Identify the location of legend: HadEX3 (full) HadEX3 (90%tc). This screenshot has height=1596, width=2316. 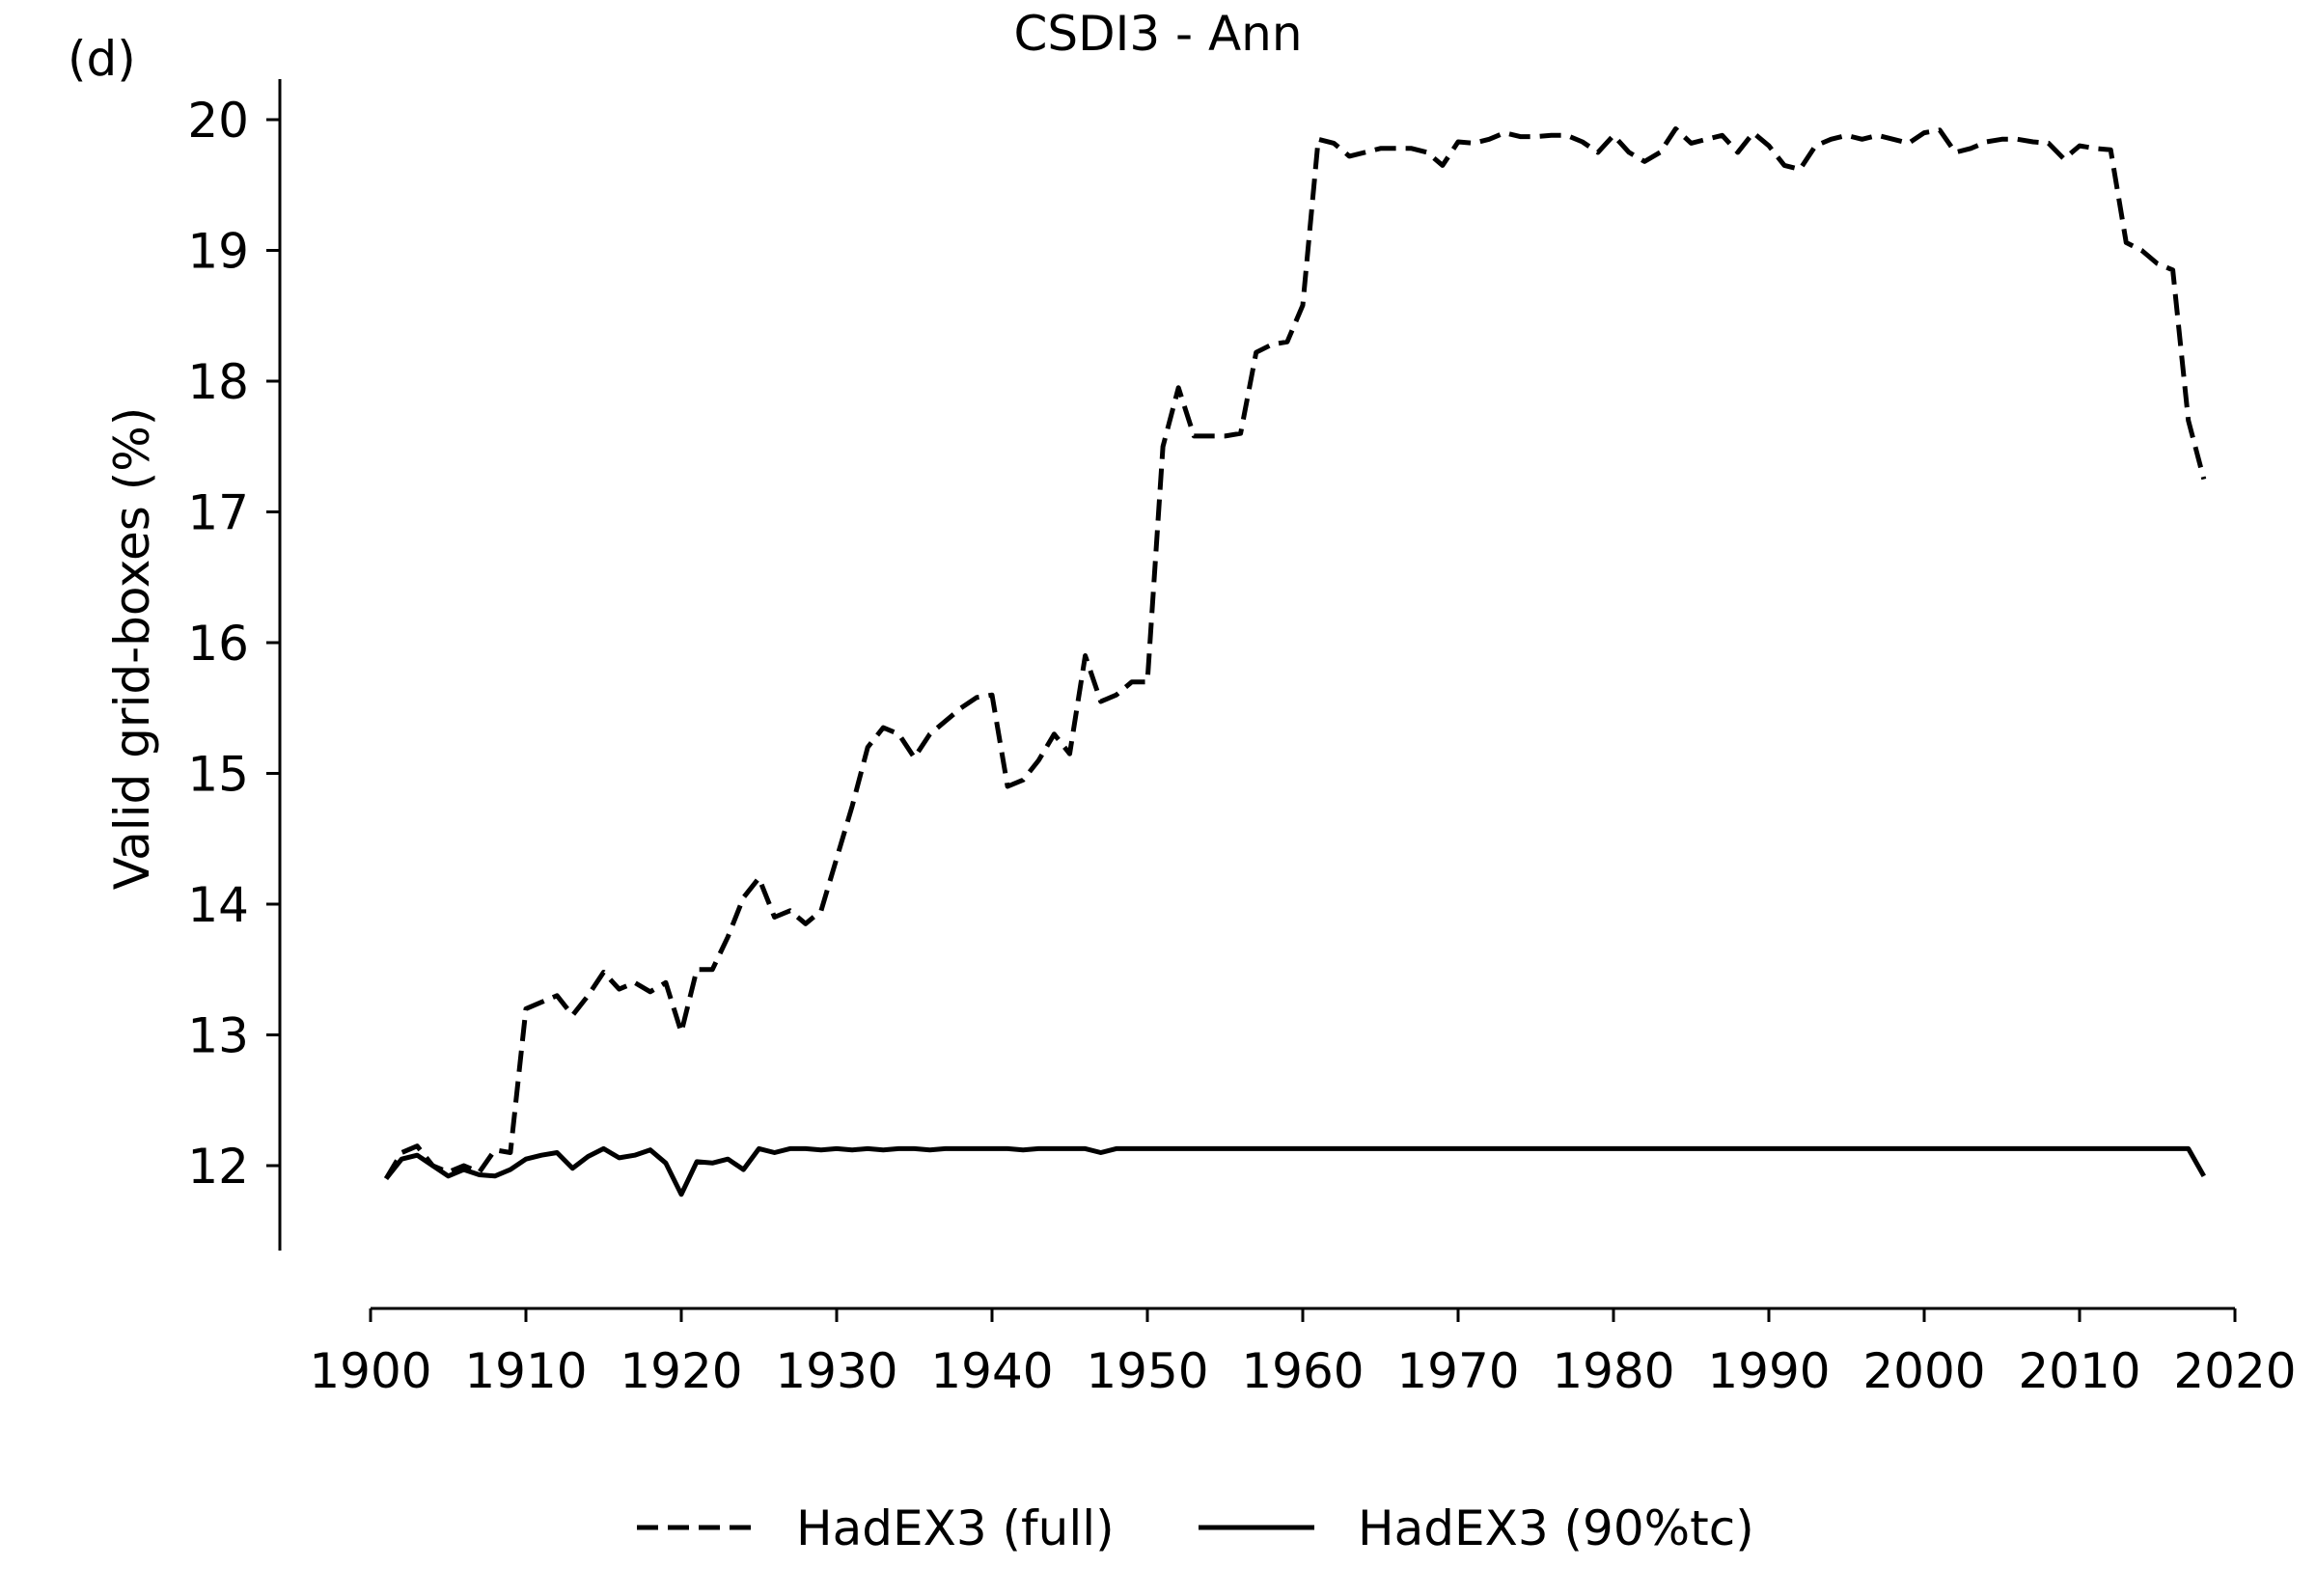
(1195, 1528).